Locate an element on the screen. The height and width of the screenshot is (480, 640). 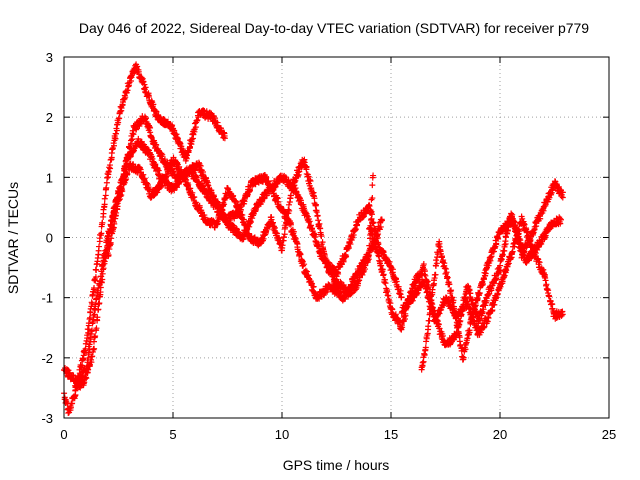
x-tick-label: 10 is located at coordinates (282, 434).